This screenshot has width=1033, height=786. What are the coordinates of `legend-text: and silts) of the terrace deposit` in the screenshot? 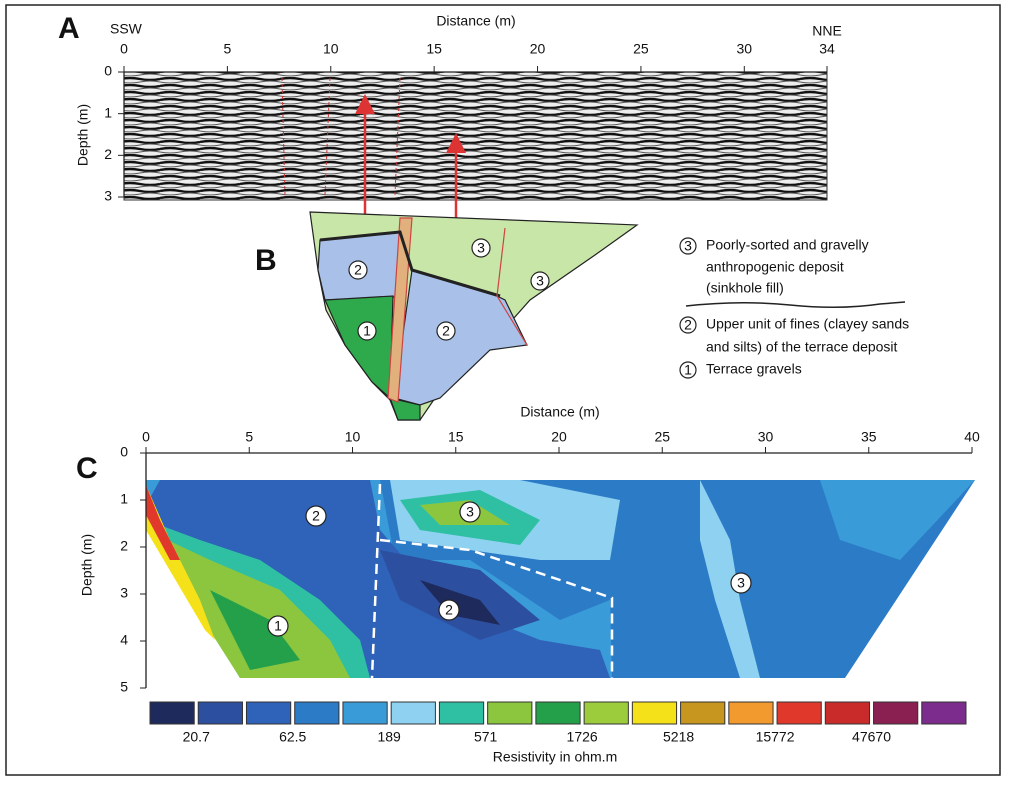 It's located at (802, 347).